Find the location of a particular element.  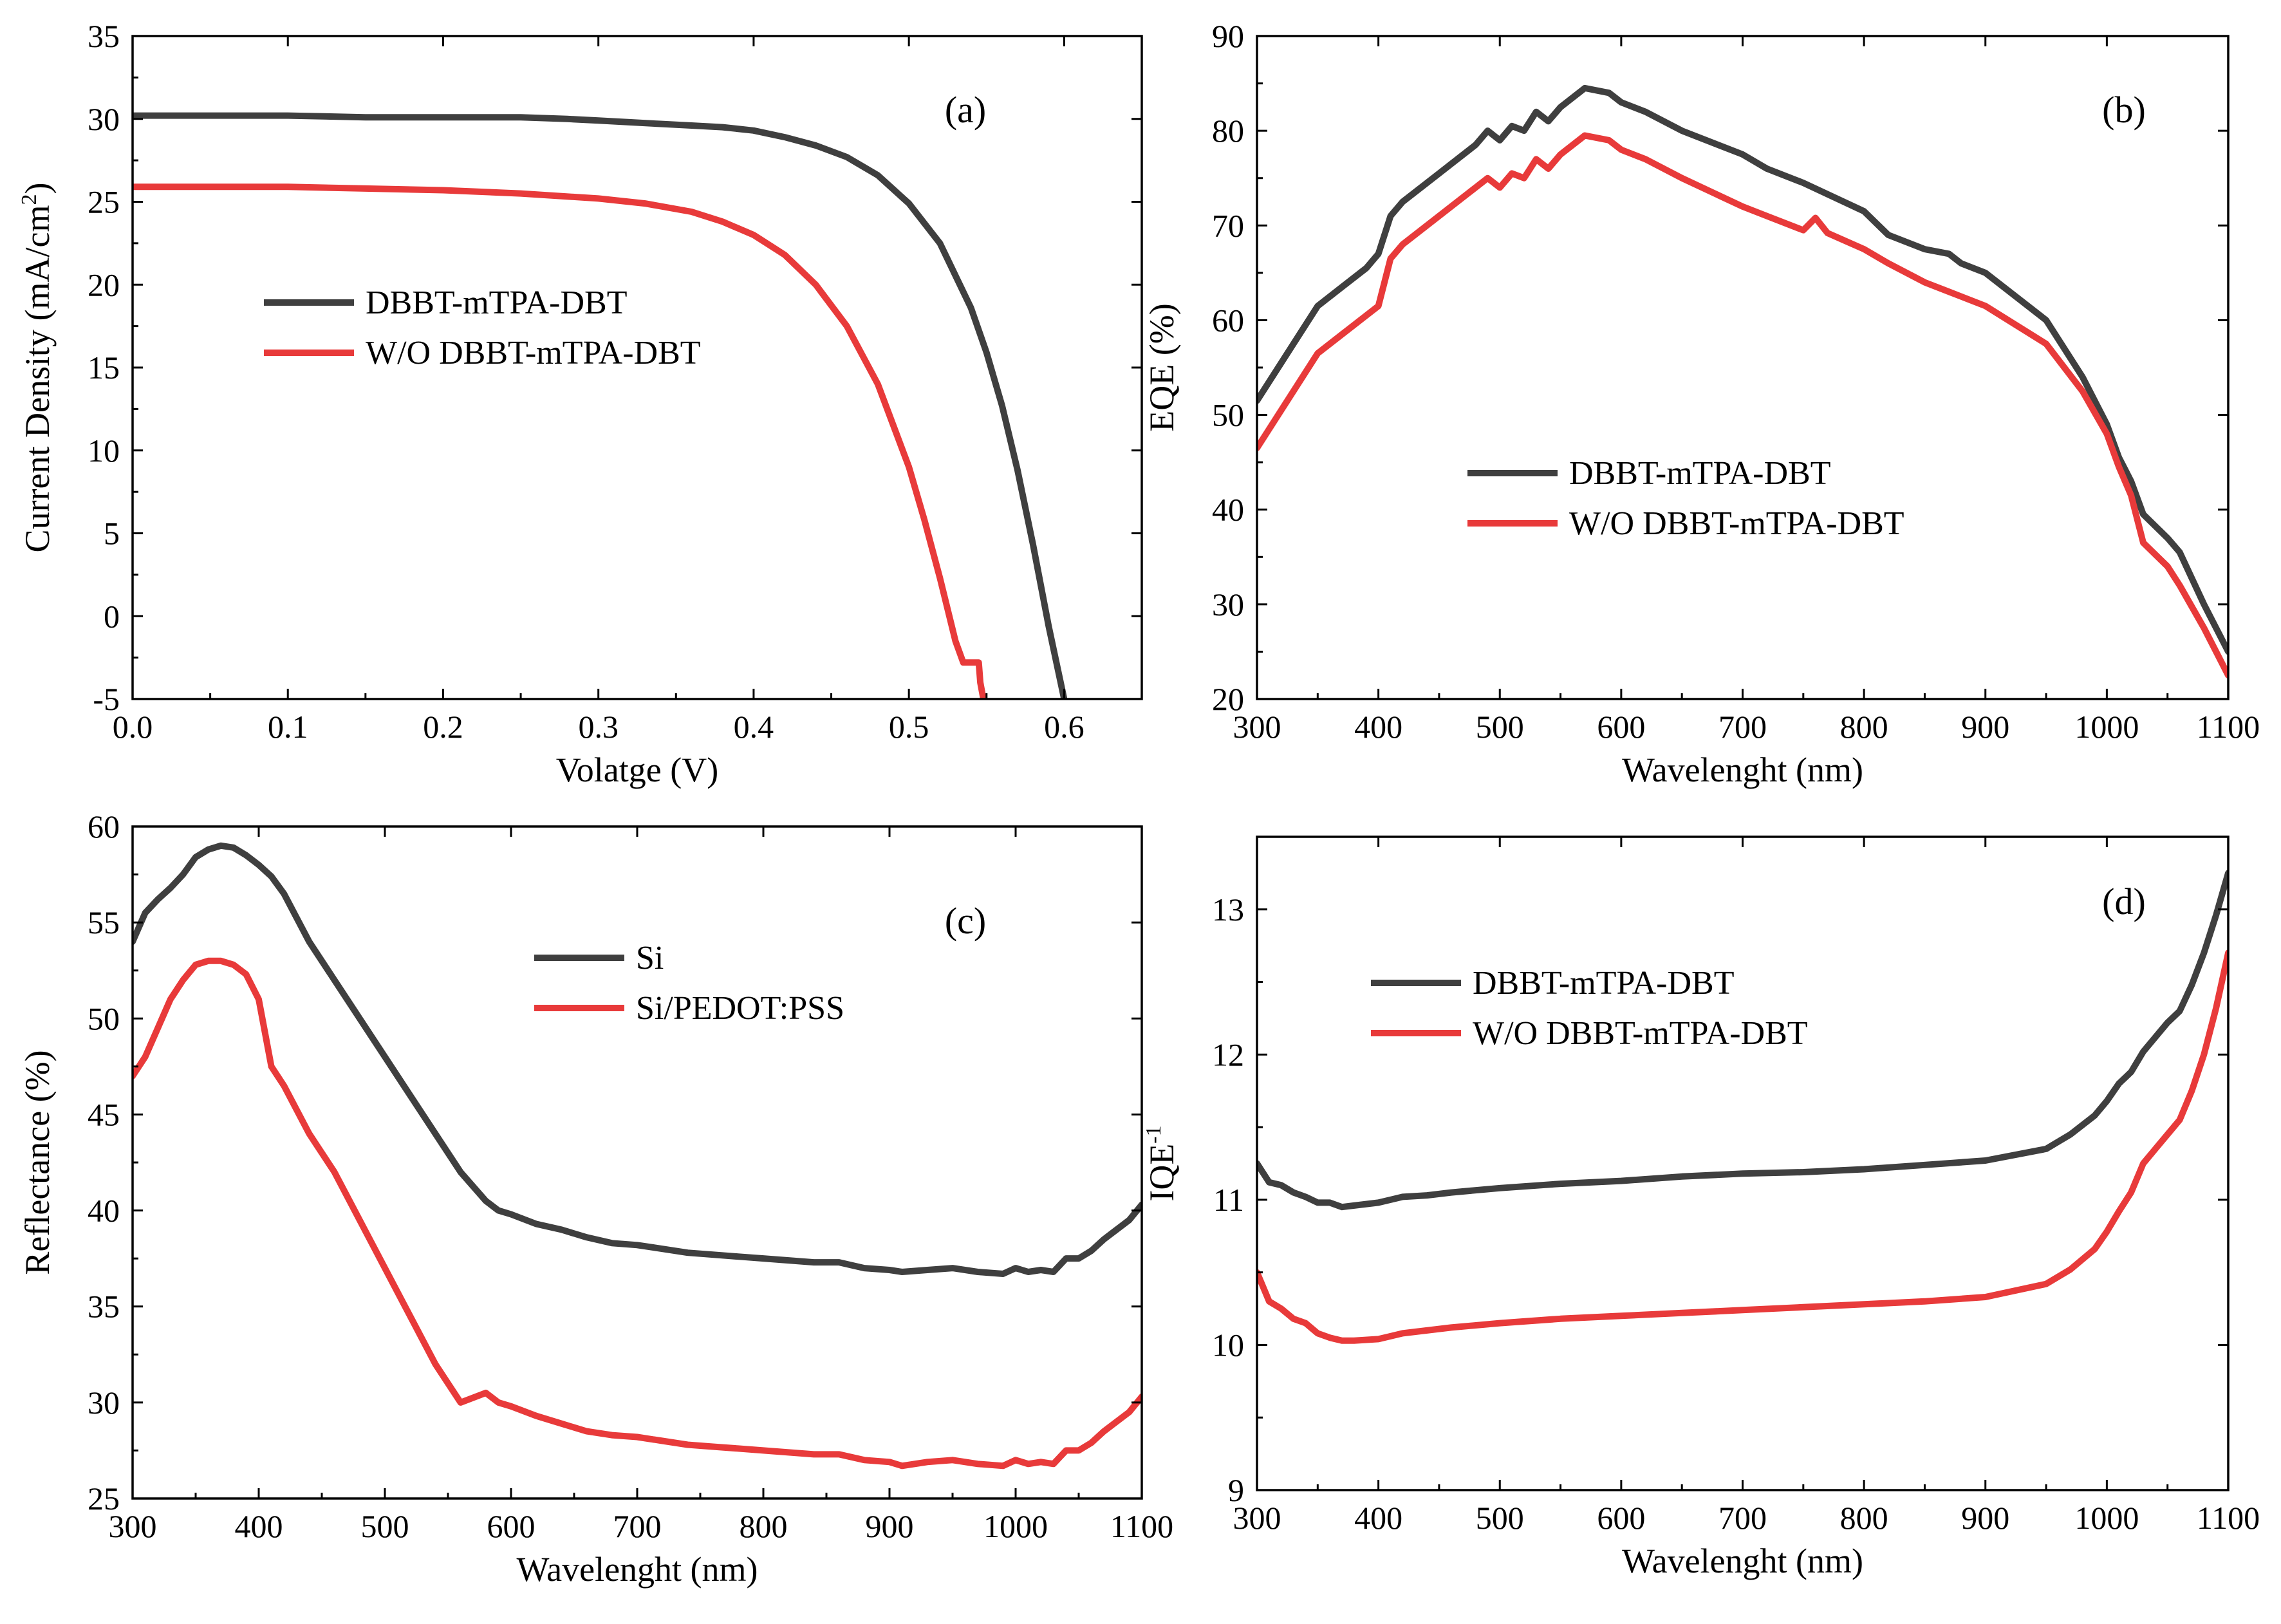

y-tick-label: 11 is located at coordinates (1228, 1200).